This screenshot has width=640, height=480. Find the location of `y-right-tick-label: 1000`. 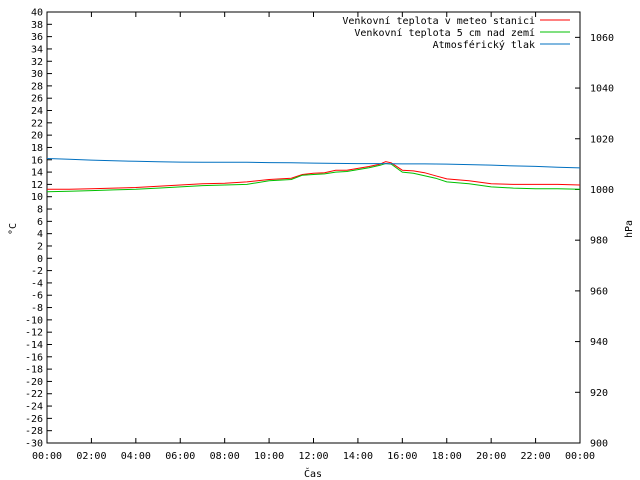

y-right-tick-label: 1000 is located at coordinates (602, 190).